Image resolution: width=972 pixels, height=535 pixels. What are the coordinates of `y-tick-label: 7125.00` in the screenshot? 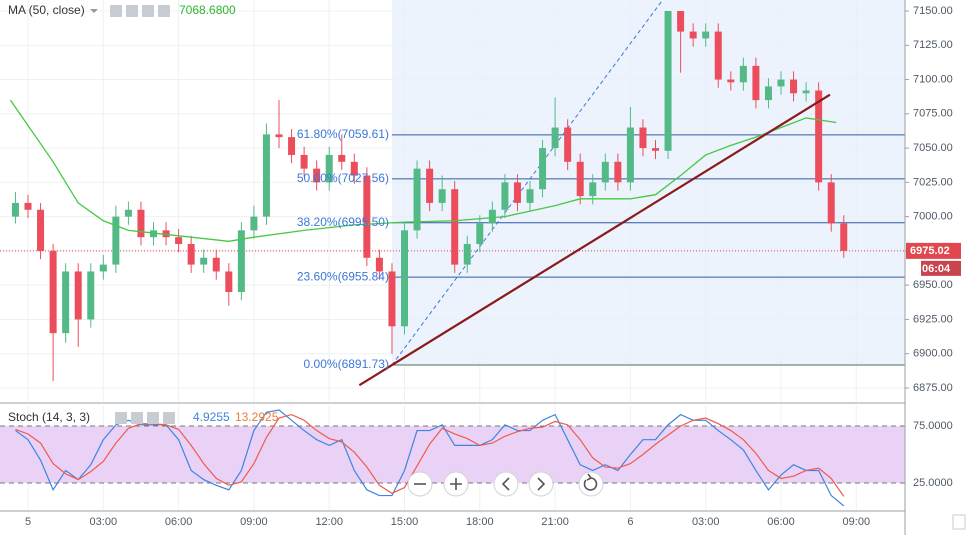 It's located at (933, 45).